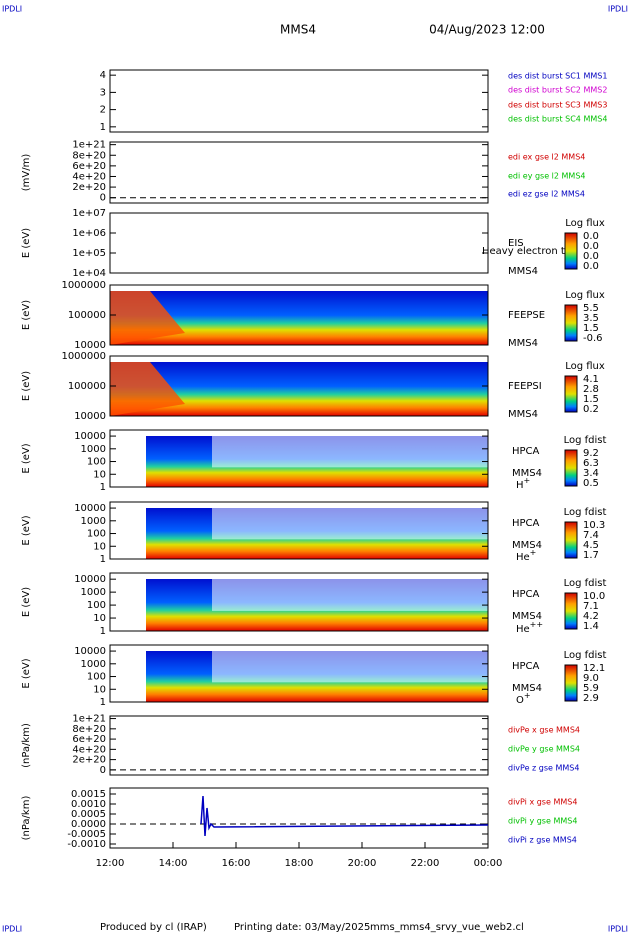 Image resolution: width=630 pixels, height=938 pixels. I want to click on colorbar-tick-label: 7.1, so click(591, 606).